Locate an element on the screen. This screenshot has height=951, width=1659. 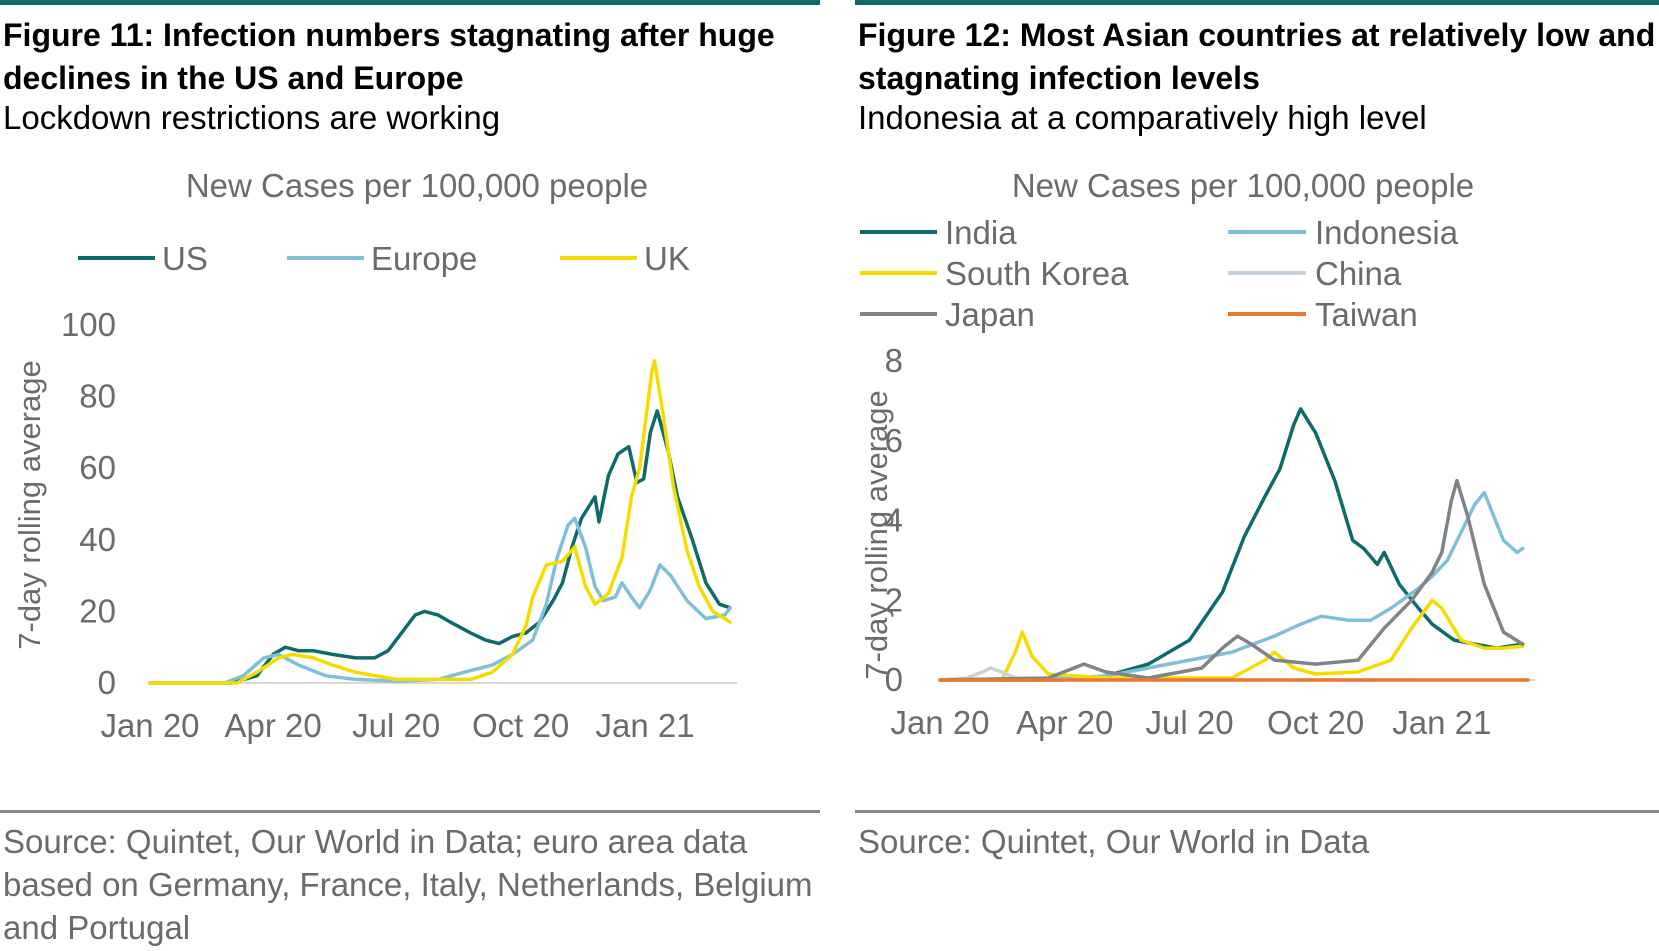
legend-label: Taiwan is located at coordinates (1366, 314).